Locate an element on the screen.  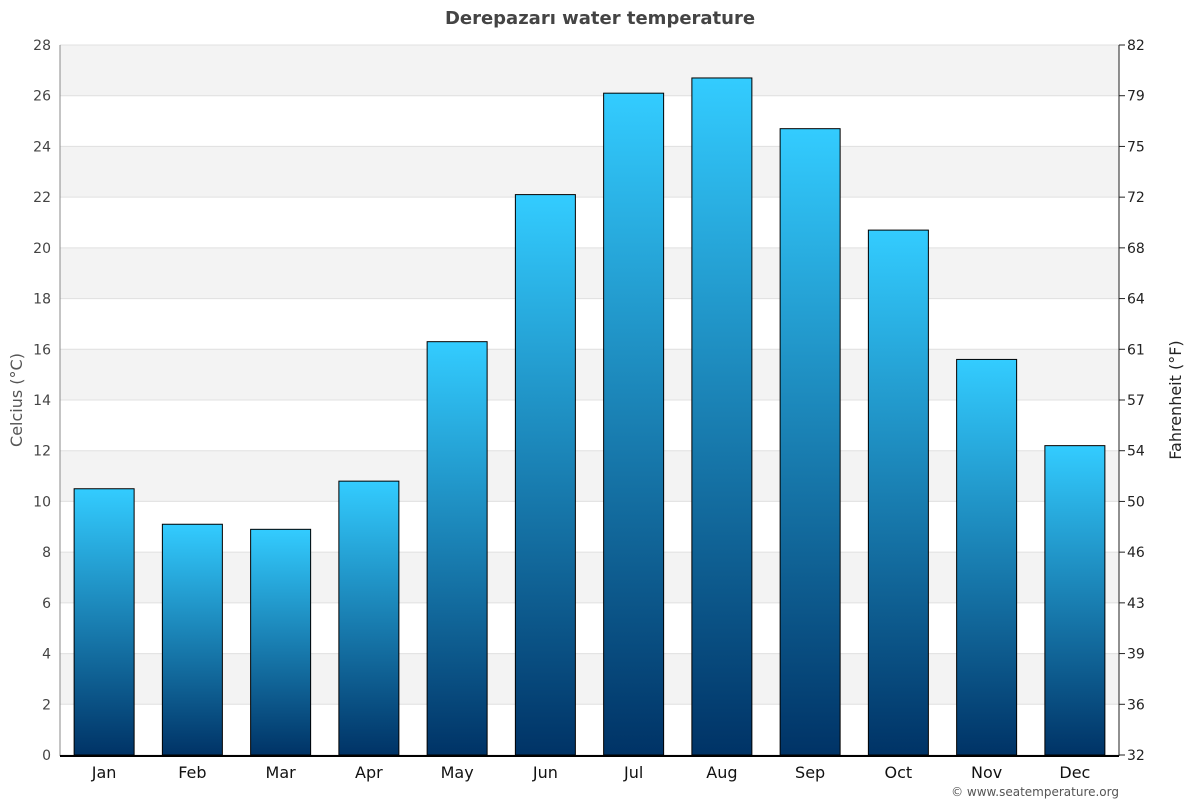
chart-title: Derepazarı water temperature is located at coordinates (600, 18).